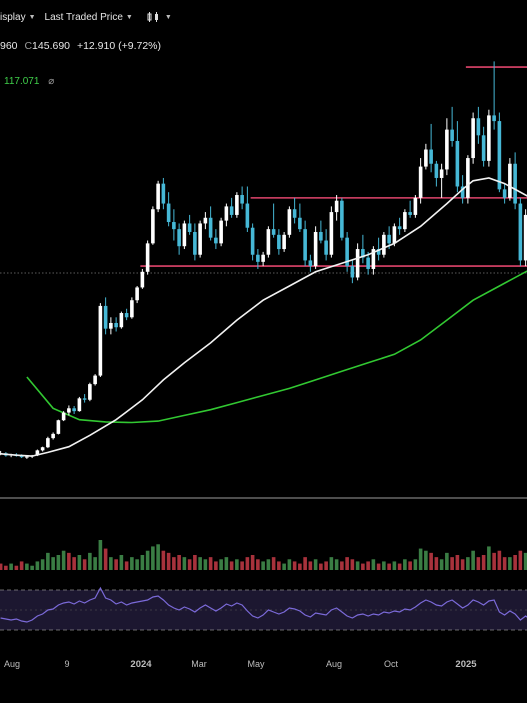 This screenshot has width=527, height=703. What do you see at coordinates (22, 81) in the screenshot?
I see `ma-value: 117.071` at bounding box center [22, 81].